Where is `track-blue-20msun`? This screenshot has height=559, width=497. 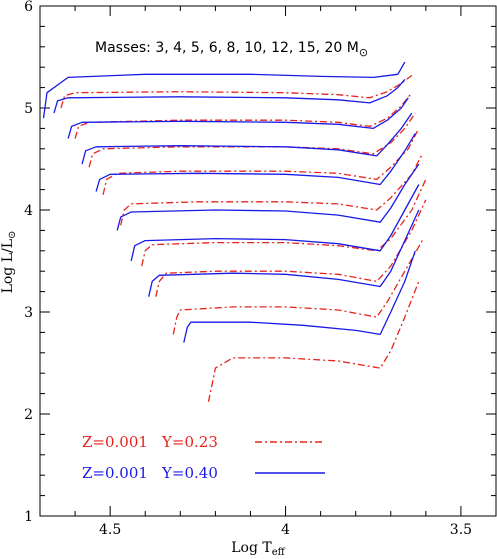 track-blue-20msun is located at coordinates (224, 90).